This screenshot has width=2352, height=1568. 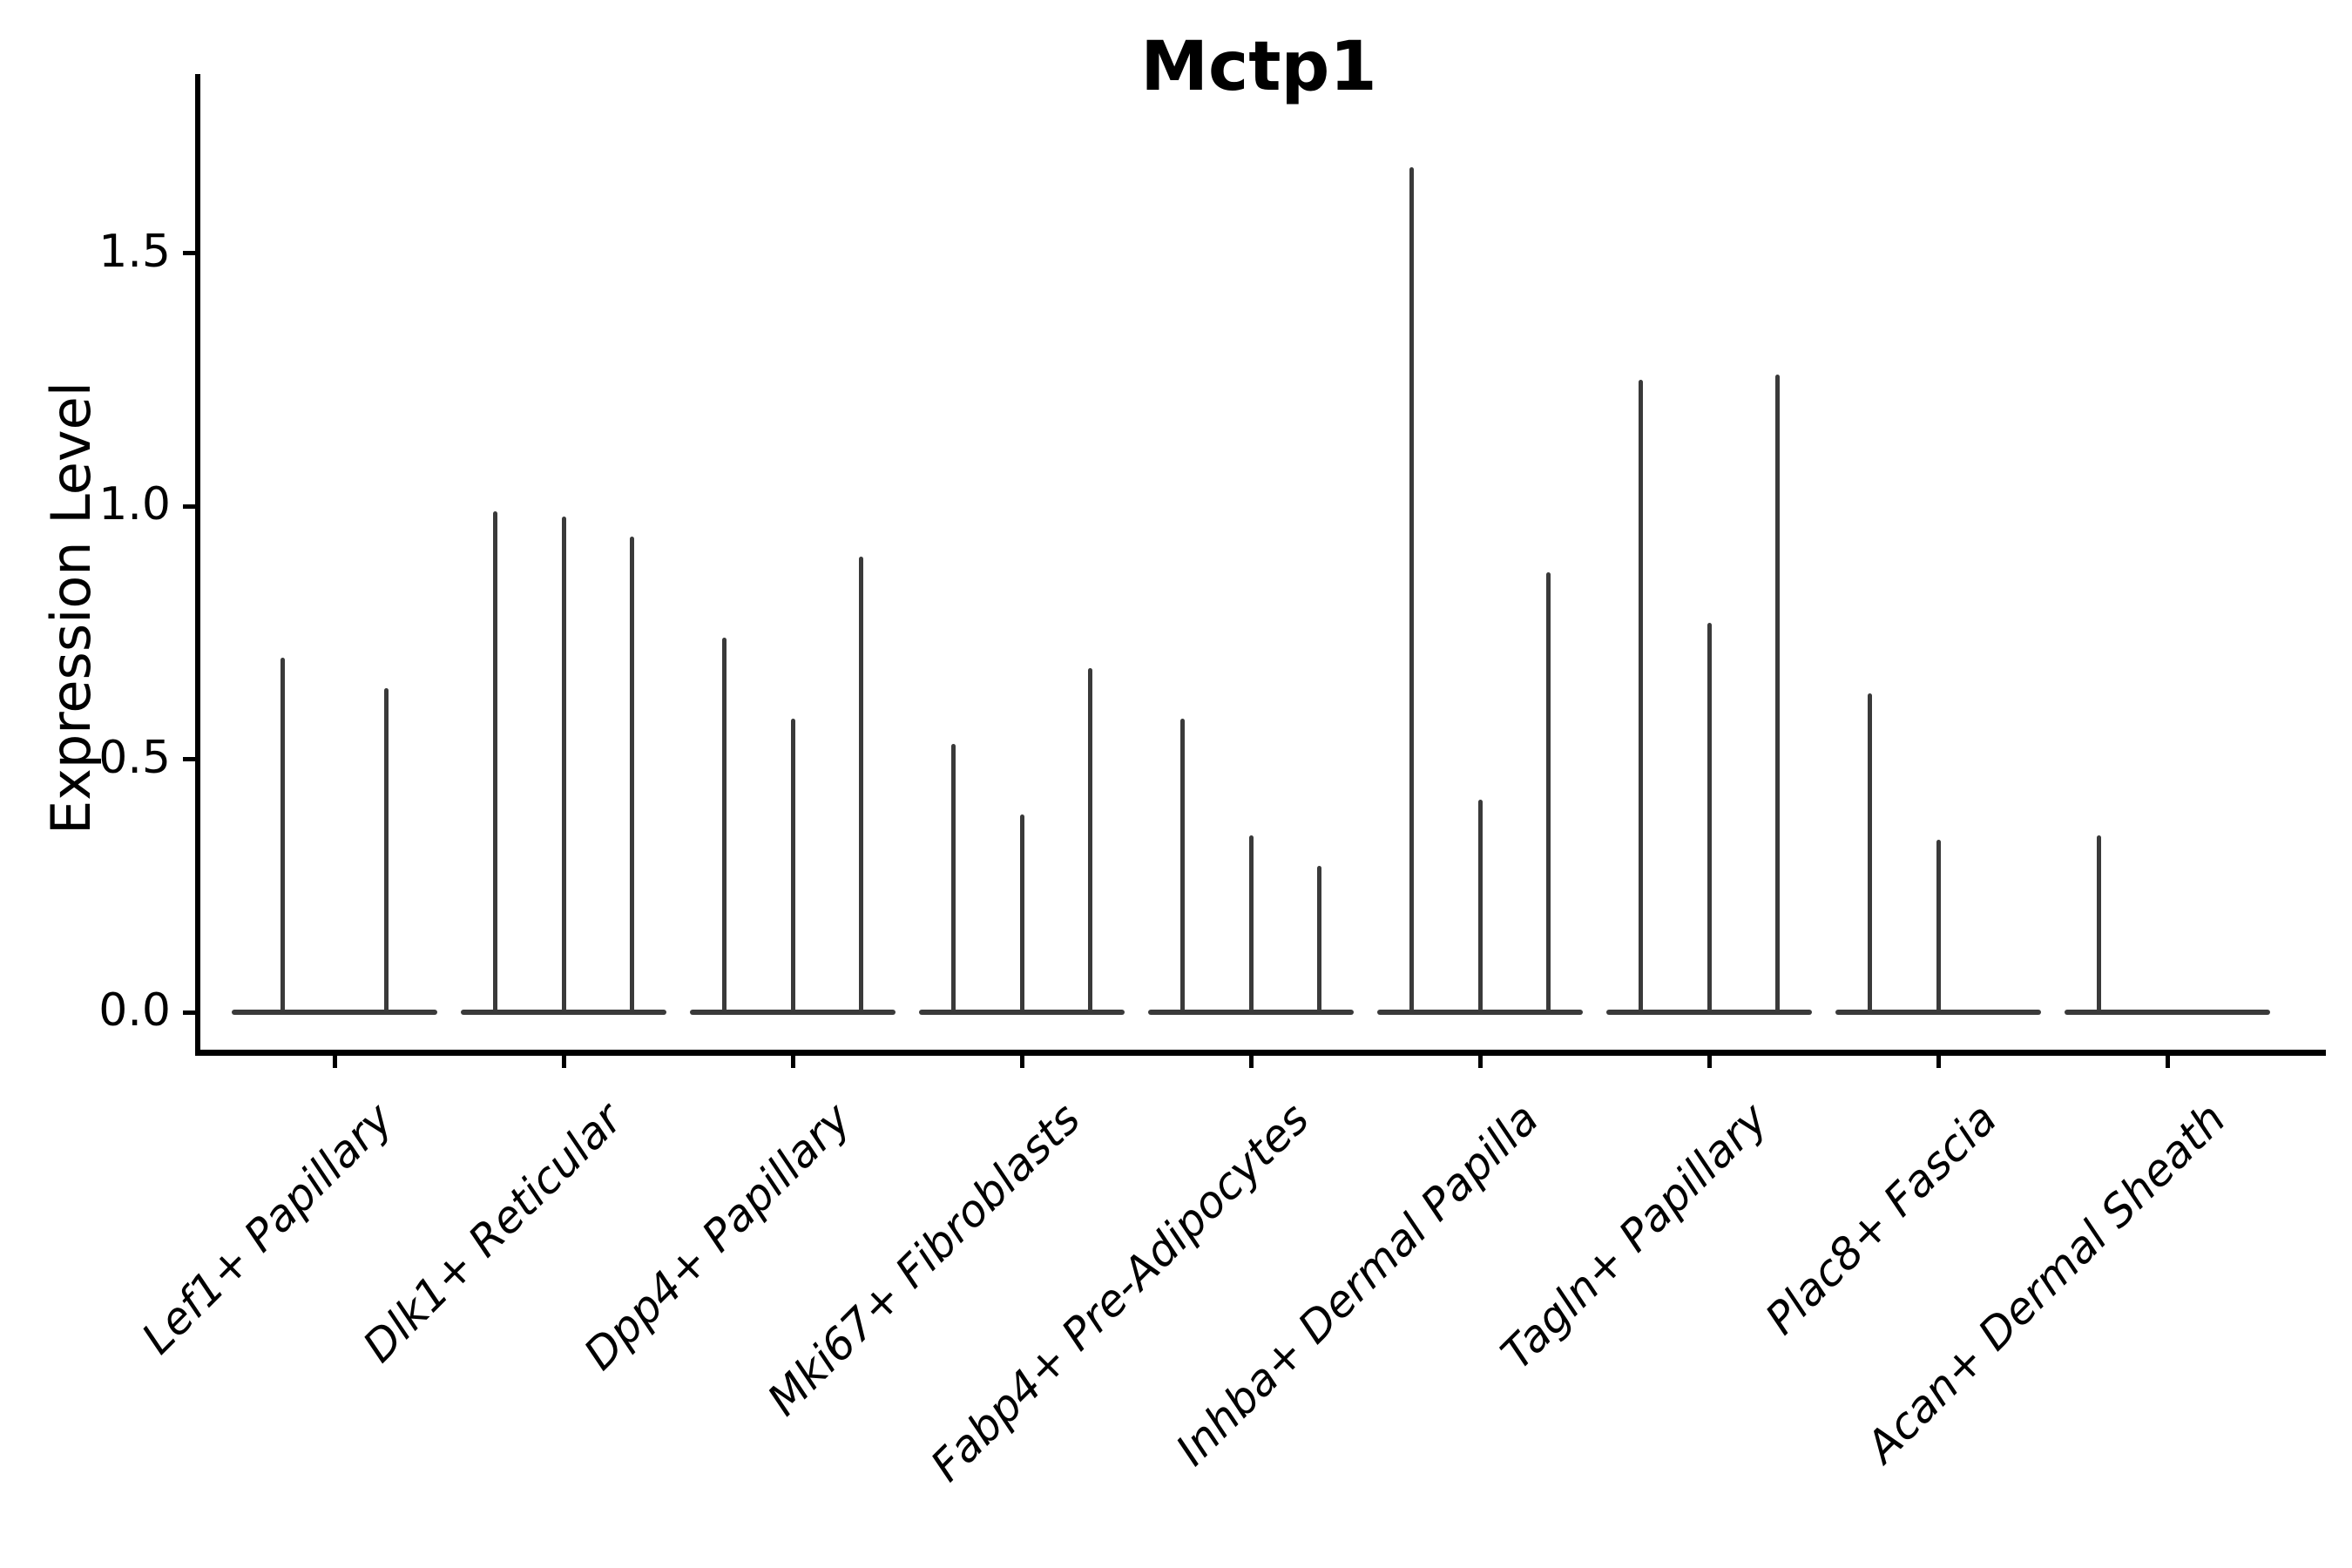 What do you see at coordinates (1260, 1053) in the screenshot?
I see `x-axis-line` at bounding box center [1260, 1053].